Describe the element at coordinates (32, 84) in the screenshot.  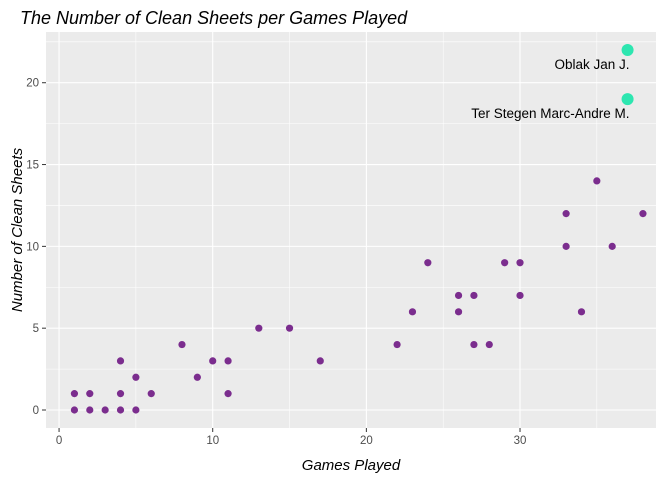
I see `y-tick-label: 20` at that location.